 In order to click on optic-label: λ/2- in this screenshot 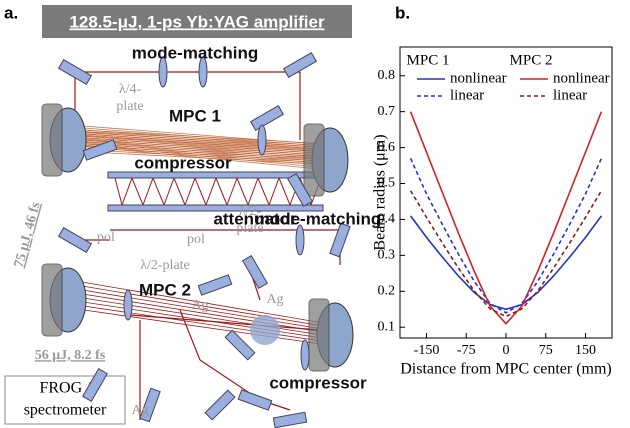, I will do `click(250, 211)`.